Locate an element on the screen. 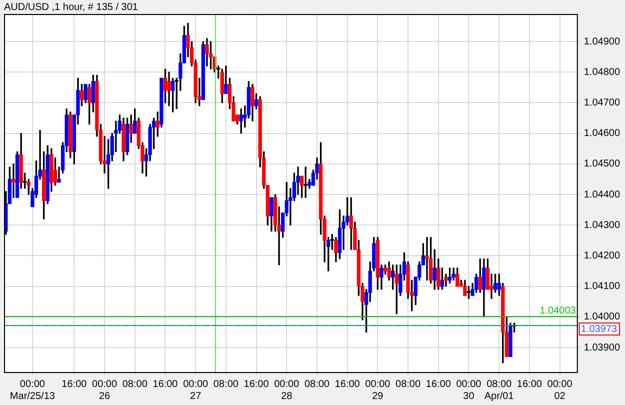  y-tick-label: 1.04000 is located at coordinates (602, 317).